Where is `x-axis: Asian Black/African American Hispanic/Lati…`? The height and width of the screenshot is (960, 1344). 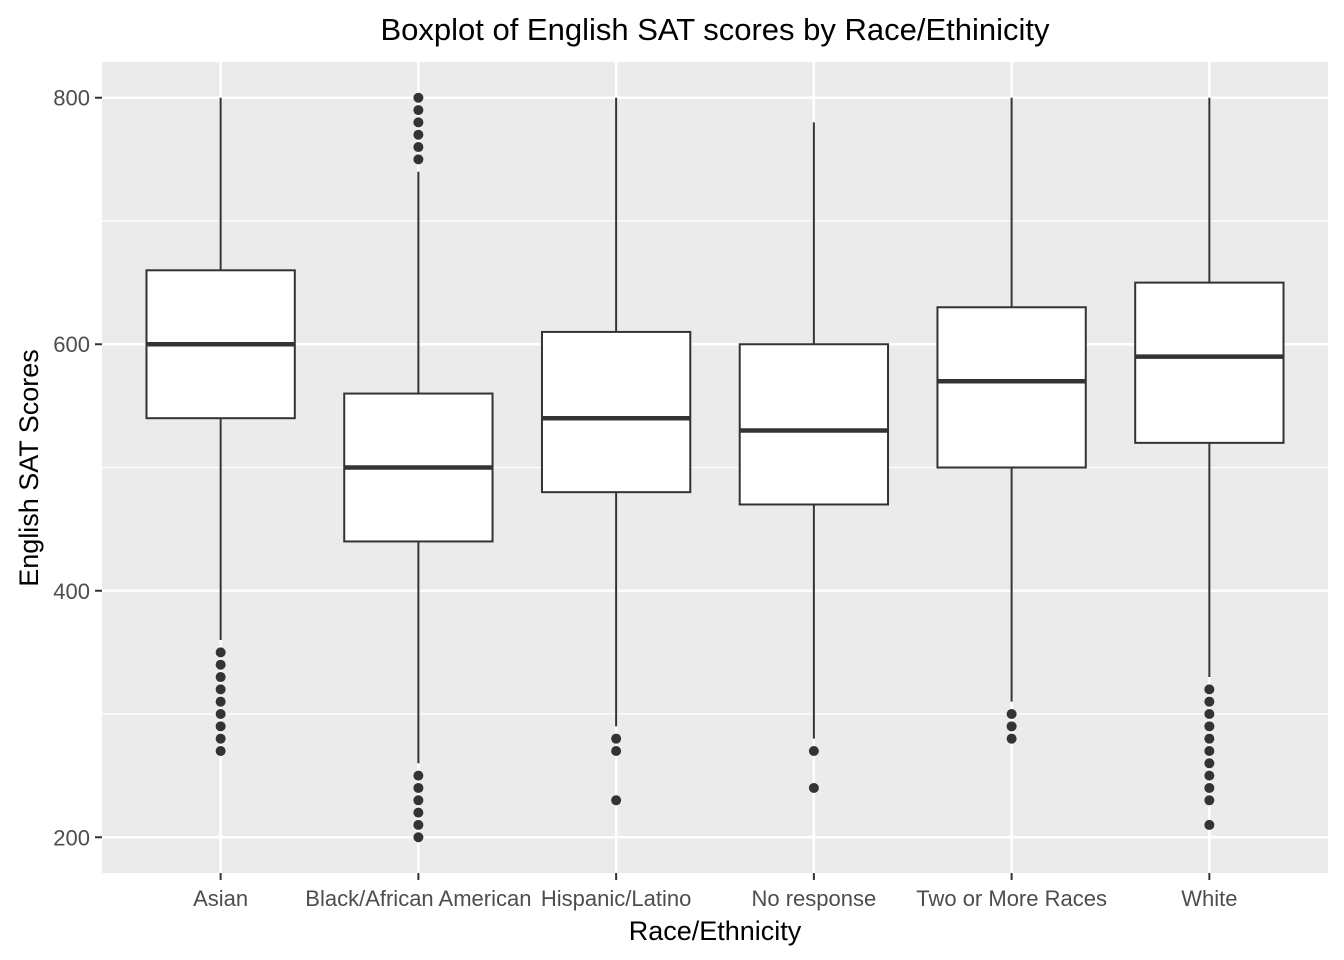 x-axis: Asian Black/African American Hispanic/Lati… is located at coordinates (715, 892).